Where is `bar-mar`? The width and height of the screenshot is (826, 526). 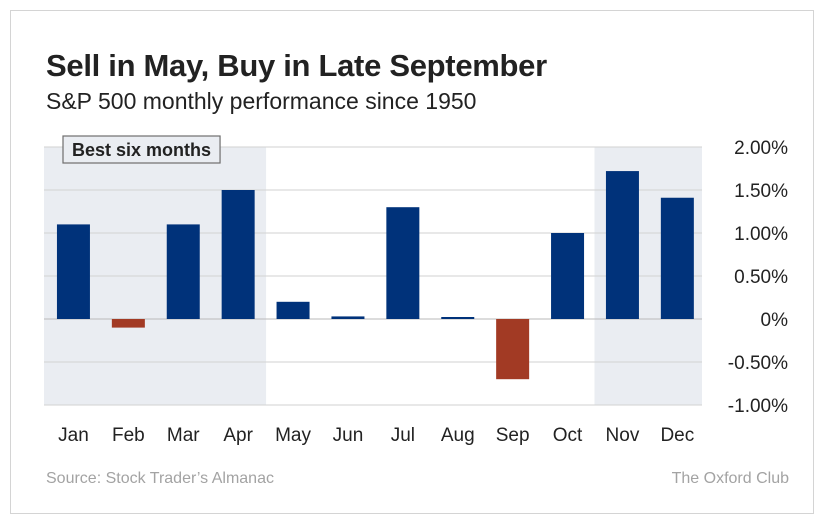 bar-mar is located at coordinates (183, 271).